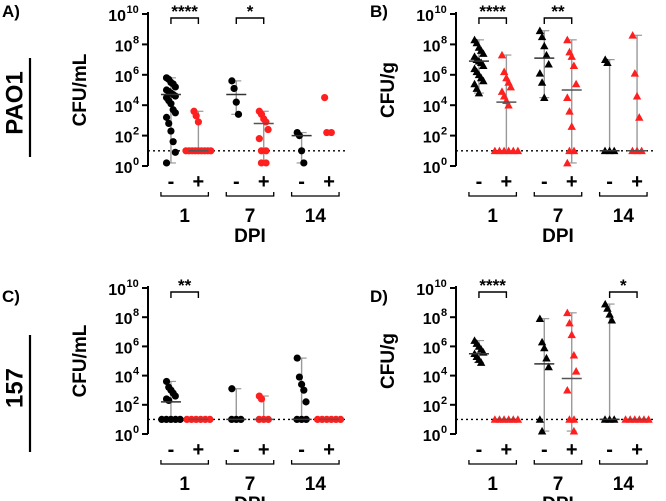 The height and width of the screenshot is (501, 666). I want to click on group-day14-treated: +, so click(637, 438).